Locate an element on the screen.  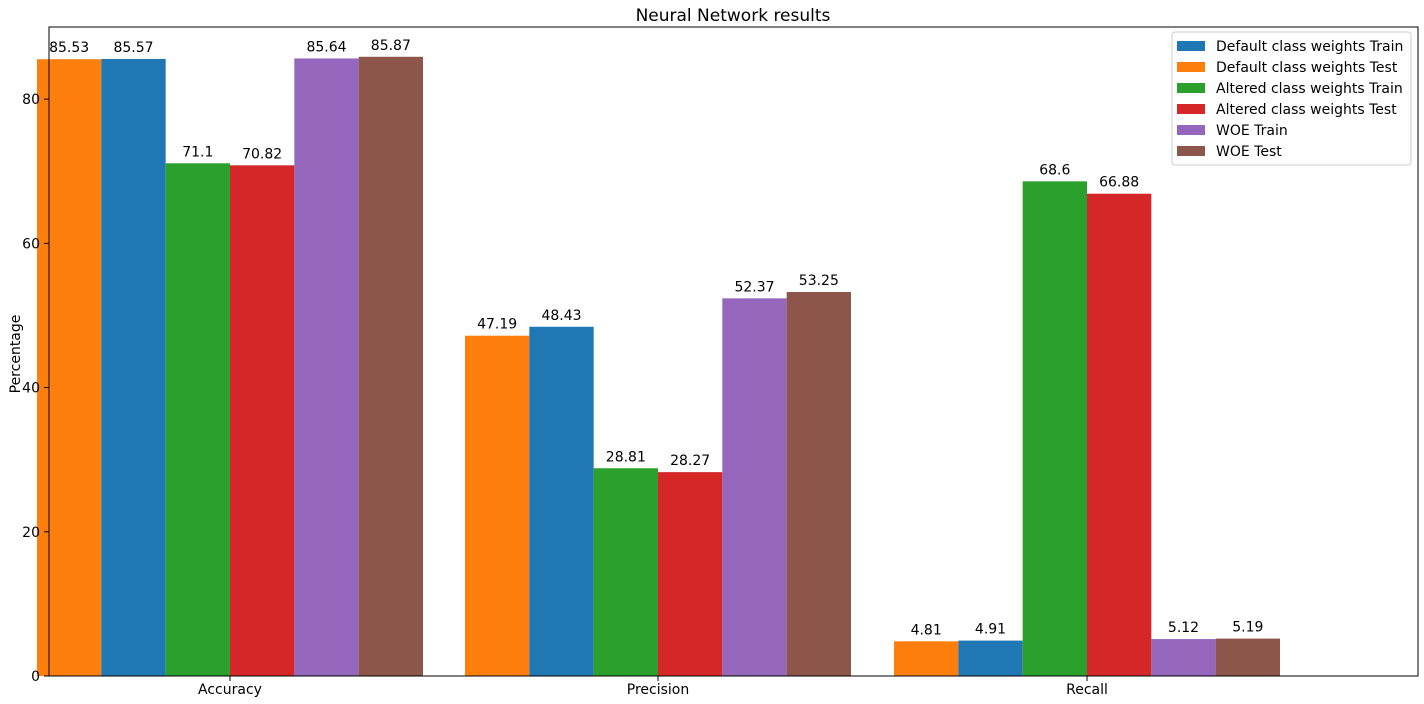
data-label-woe-train-accuracy: 85.64 is located at coordinates (326, 47).